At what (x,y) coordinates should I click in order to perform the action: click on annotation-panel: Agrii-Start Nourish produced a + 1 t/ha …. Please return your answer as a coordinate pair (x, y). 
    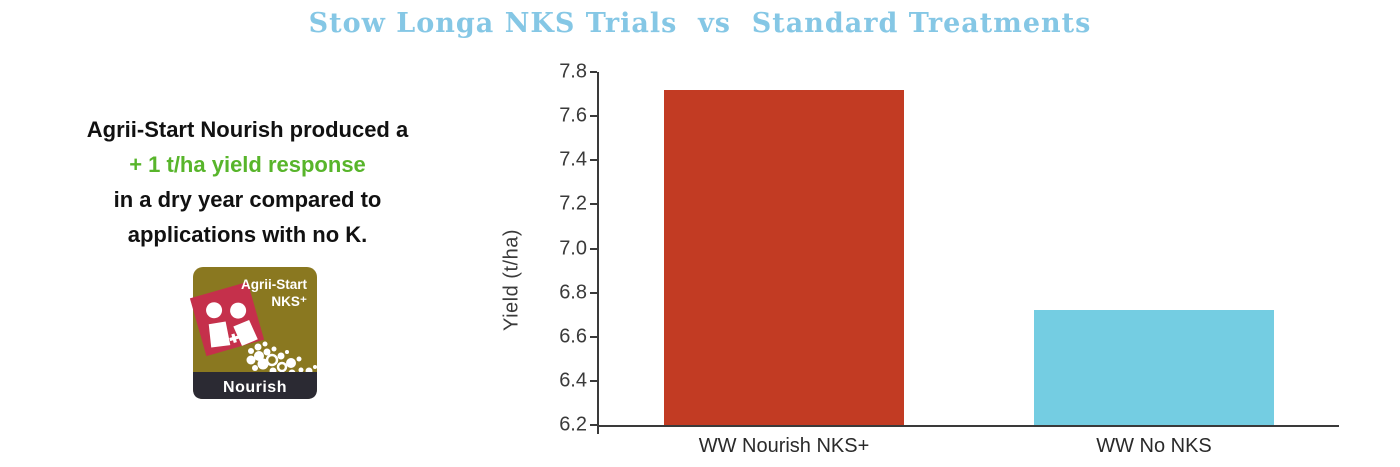
    Looking at the image, I should click on (247, 182).